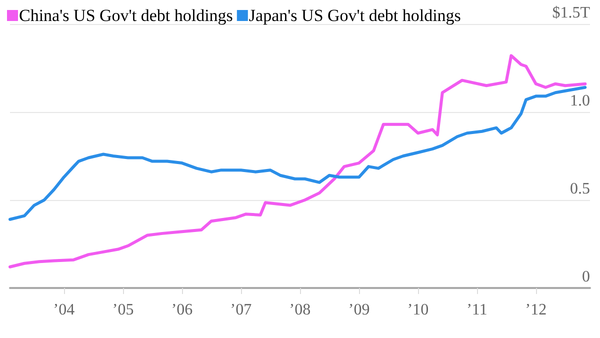 The height and width of the screenshot is (338, 600). What do you see at coordinates (123, 310) in the screenshot?
I see `x-tick-label: ’05` at bounding box center [123, 310].